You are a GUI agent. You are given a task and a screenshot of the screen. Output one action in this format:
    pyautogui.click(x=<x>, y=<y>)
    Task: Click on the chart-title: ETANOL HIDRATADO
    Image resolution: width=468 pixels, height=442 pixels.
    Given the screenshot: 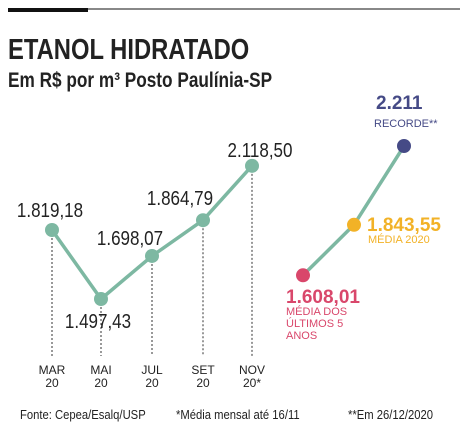 What is the action you would take?
    pyautogui.click(x=129, y=50)
    